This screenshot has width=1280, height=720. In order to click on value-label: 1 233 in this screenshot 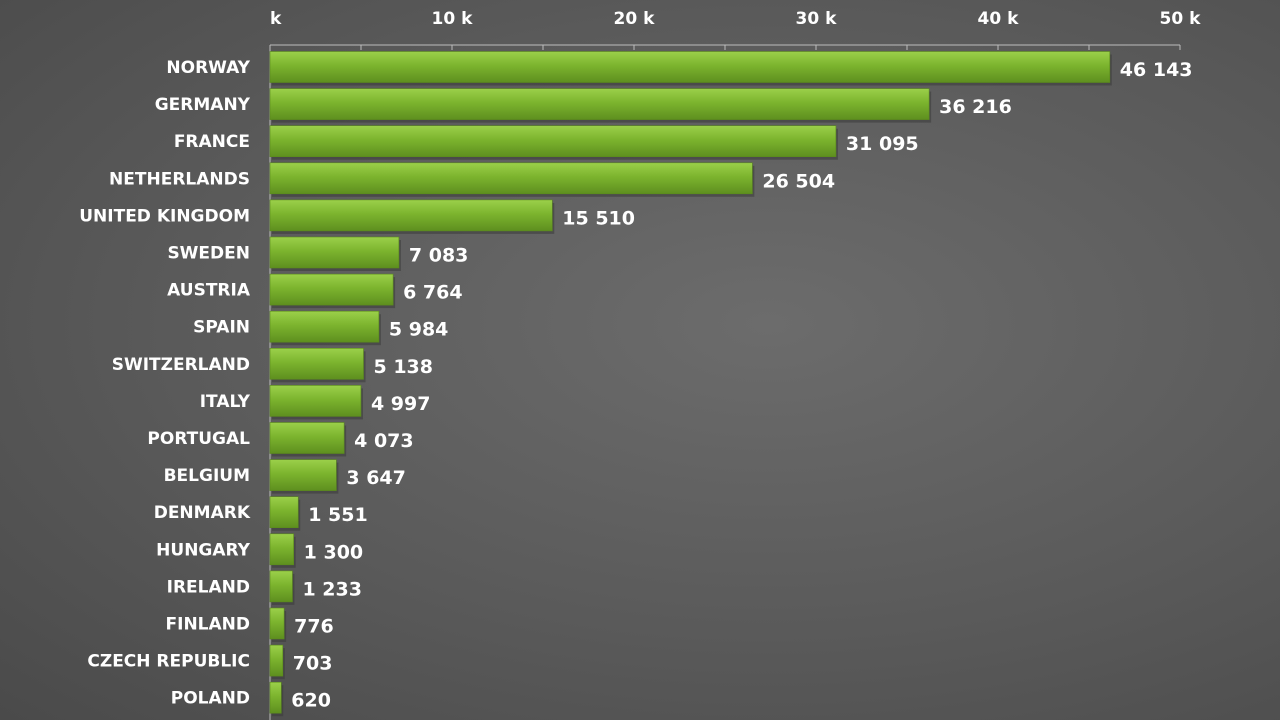, I will do `click(332, 589)`.